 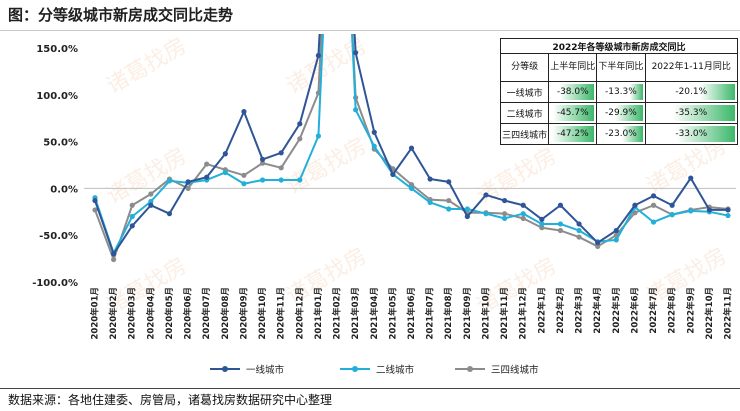 What do you see at coordinates (672, 310) in the screenshot?
I see `x-tick-label: 2022年8月` at bounding box center [672, 310].